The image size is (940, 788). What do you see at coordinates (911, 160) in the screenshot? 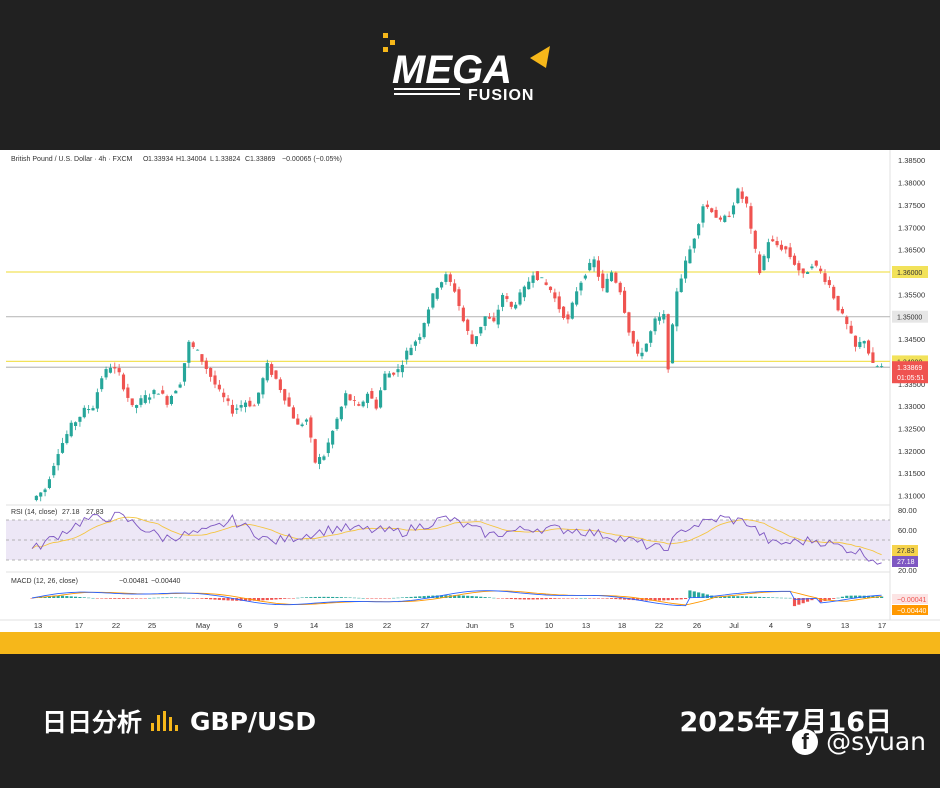
I see `price-tick-label: 1.38500` at bounding box center [911, 160].